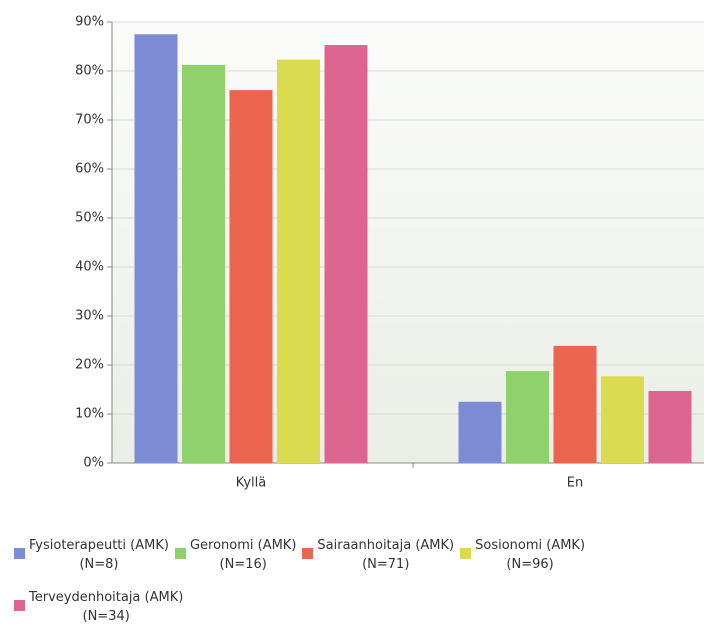  I want to click on y-tick-label: 60%, so click(89, 169).